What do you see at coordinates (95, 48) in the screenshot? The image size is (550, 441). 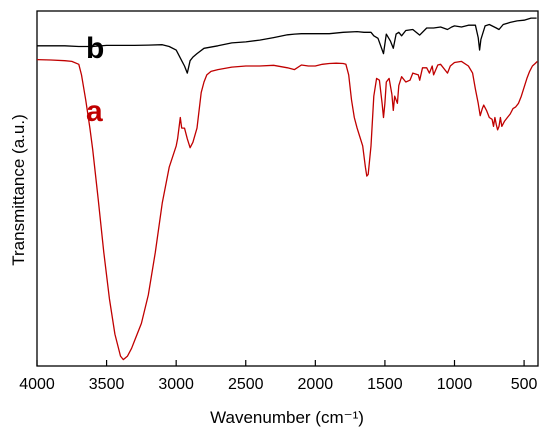 I see `series-label-b: b` at bounding box center [95, 48].